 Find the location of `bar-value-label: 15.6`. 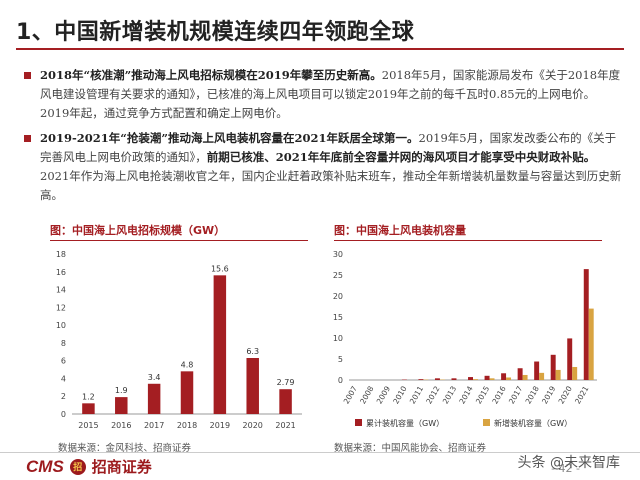

bar-value-label: 15.6 is located at coordinates (220, 268).